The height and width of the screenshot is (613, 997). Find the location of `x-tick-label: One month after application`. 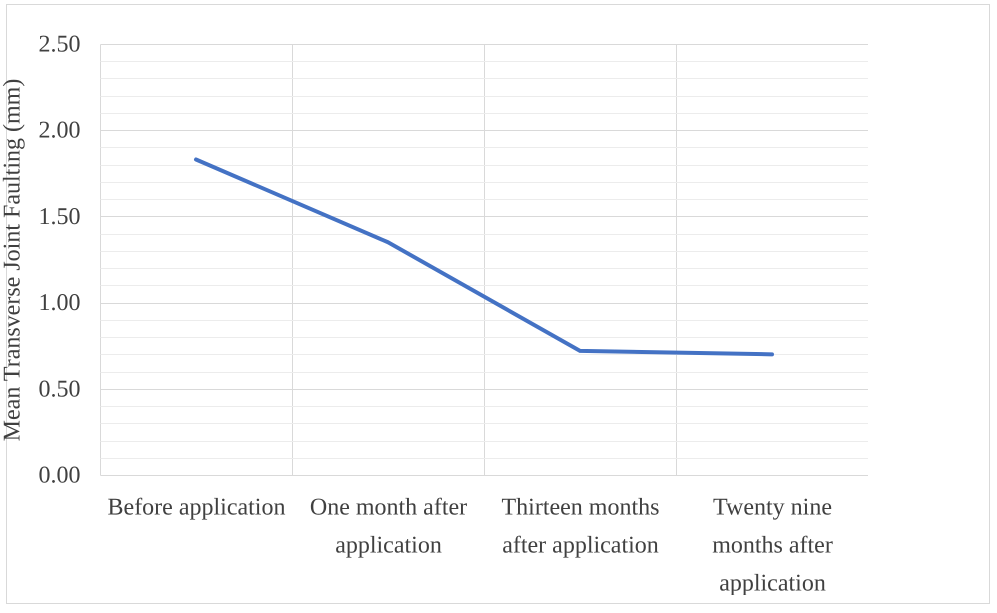

x-tick-label: One month after application is located at coordinates (389, 526).